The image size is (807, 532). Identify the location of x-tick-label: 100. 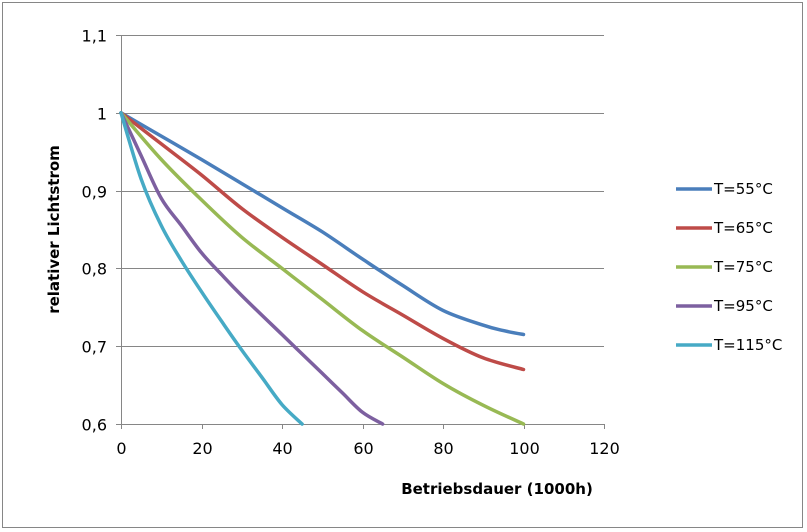
(524, 448).